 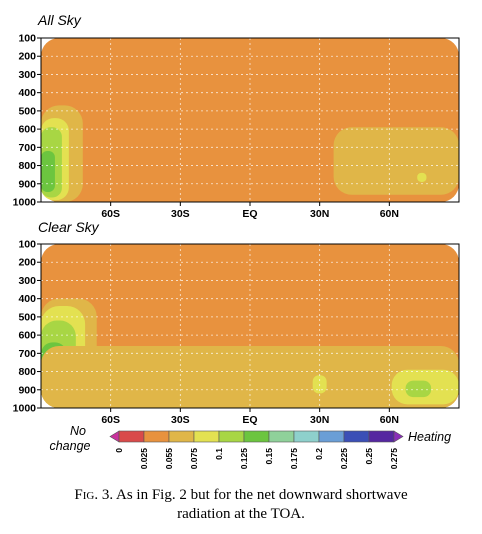 I want to click on colorbar-tick-label-8: 0.2, so click(x=319, y=454).